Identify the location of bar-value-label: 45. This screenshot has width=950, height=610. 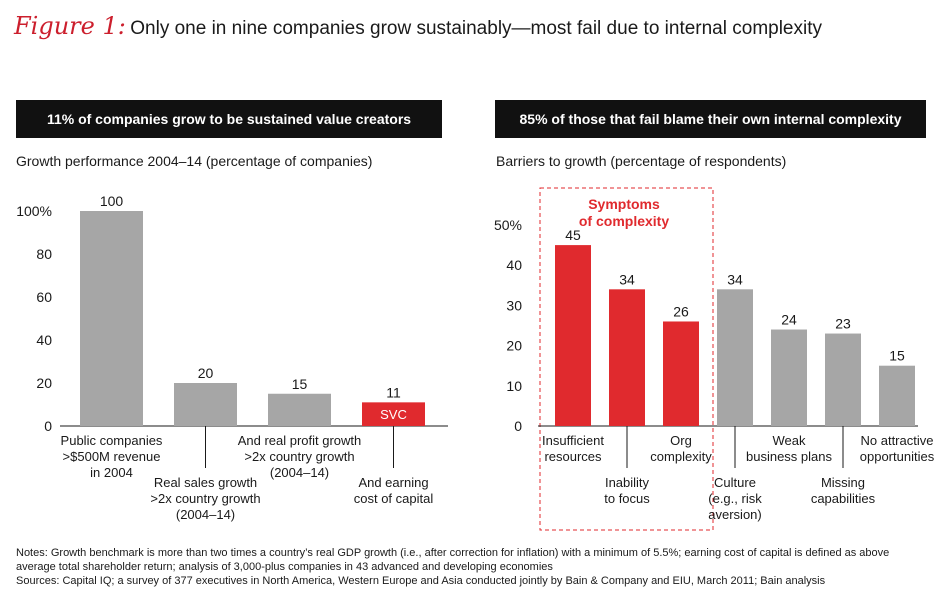
(573, 235).